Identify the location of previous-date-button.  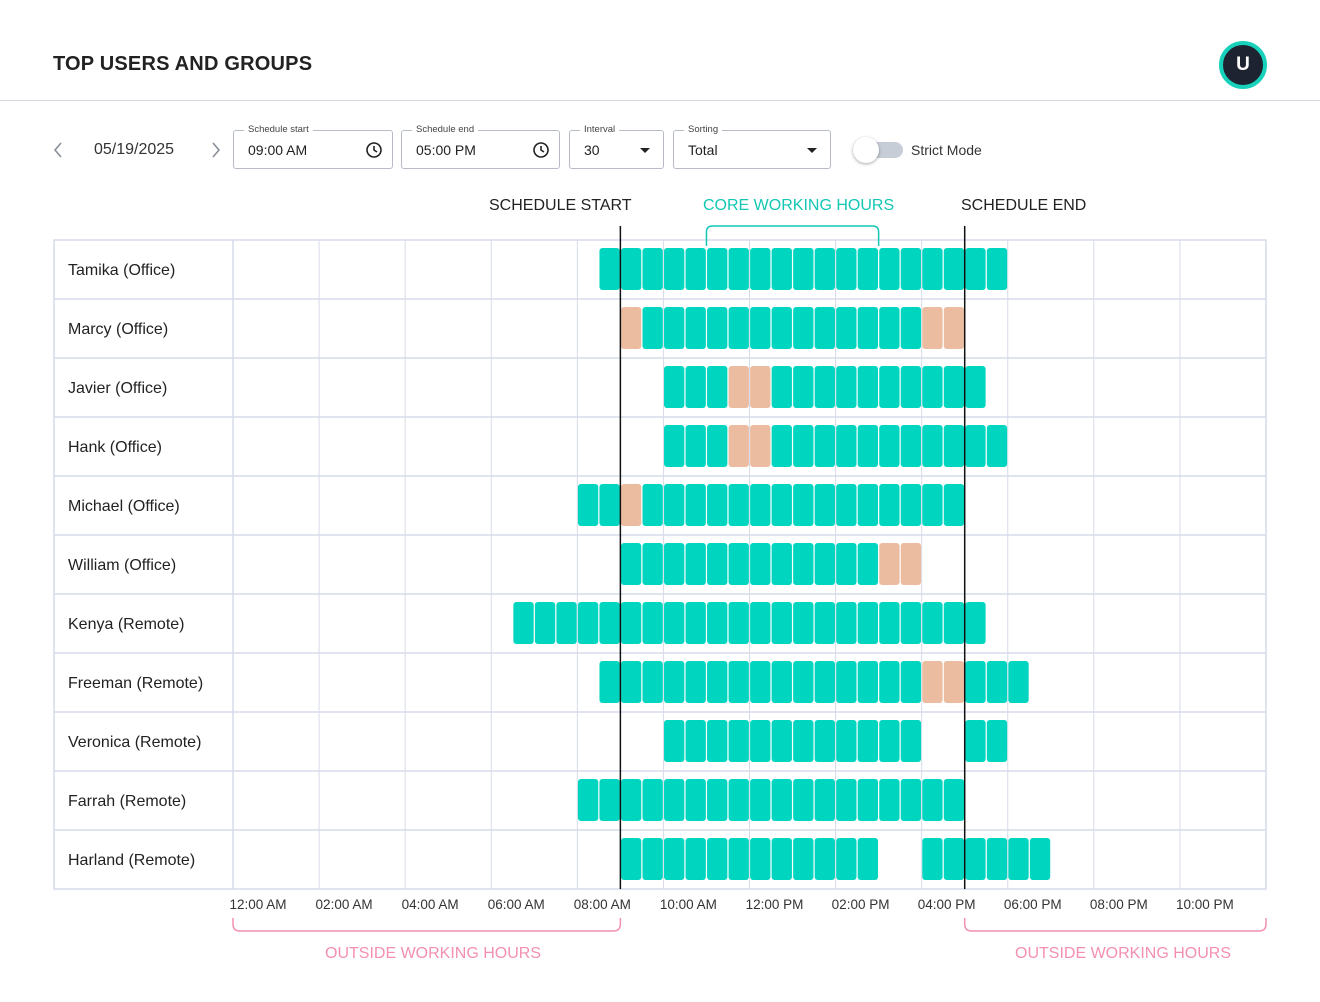
(58, 150).